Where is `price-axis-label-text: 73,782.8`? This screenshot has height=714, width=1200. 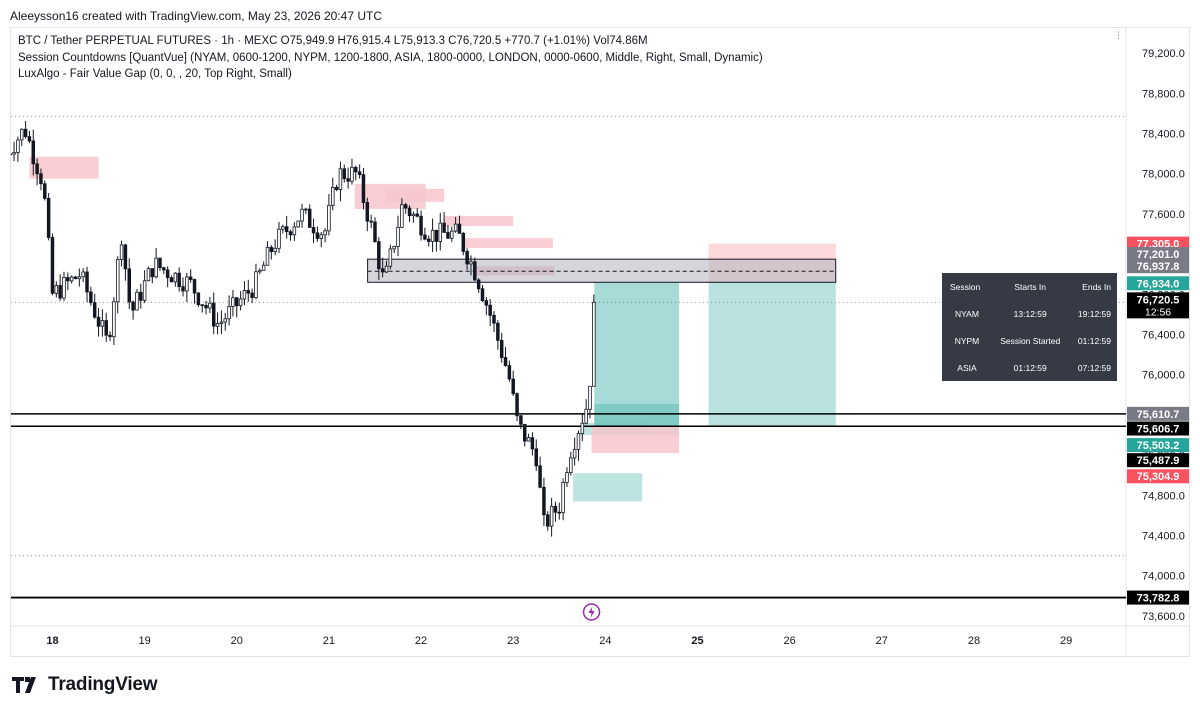
price-axis-label-text: 73,782.8 is located at coordinates (1158, 599).